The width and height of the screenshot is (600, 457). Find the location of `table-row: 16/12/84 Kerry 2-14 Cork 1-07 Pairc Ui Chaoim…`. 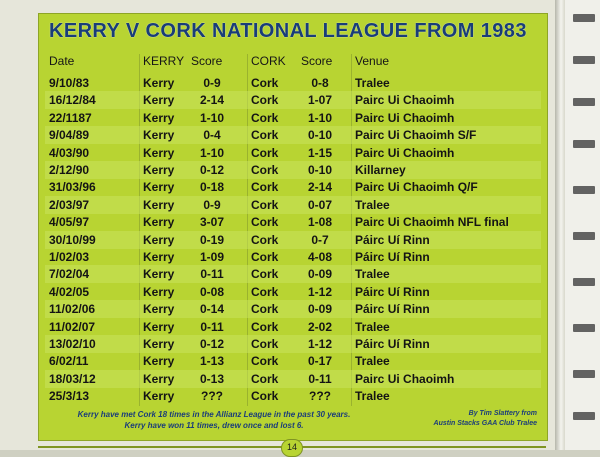

table-row: 16/12/84 Kerry 2-14 Cork 1-07 Pairc Ui Chaoim… is located at coordinates (293, 100).